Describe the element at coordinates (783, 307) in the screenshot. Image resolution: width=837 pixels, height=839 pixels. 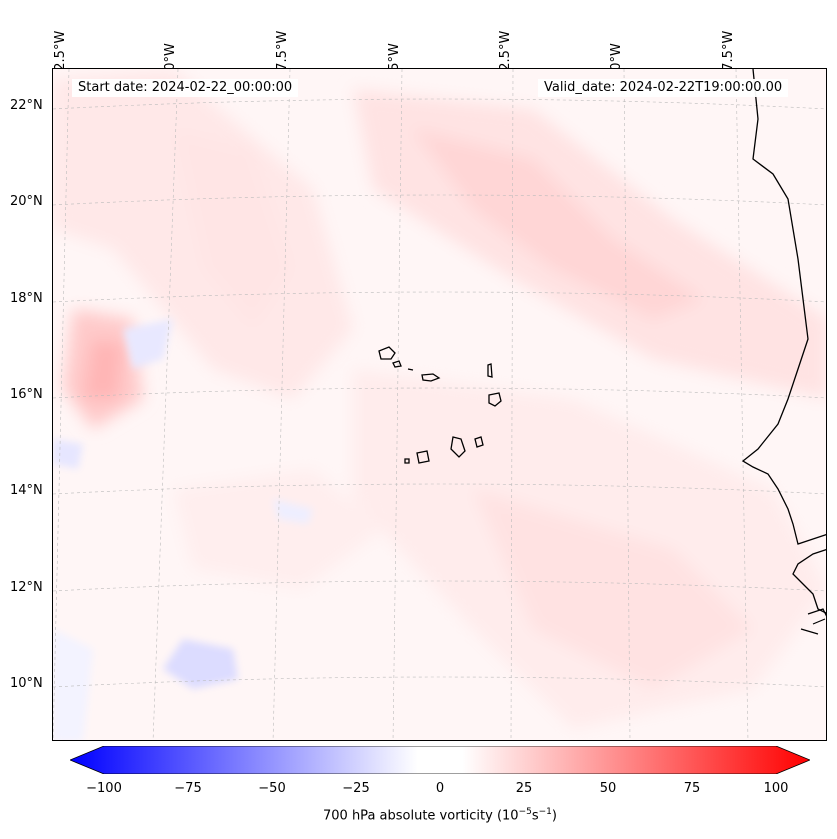
I see `africa-coastline` at that location.